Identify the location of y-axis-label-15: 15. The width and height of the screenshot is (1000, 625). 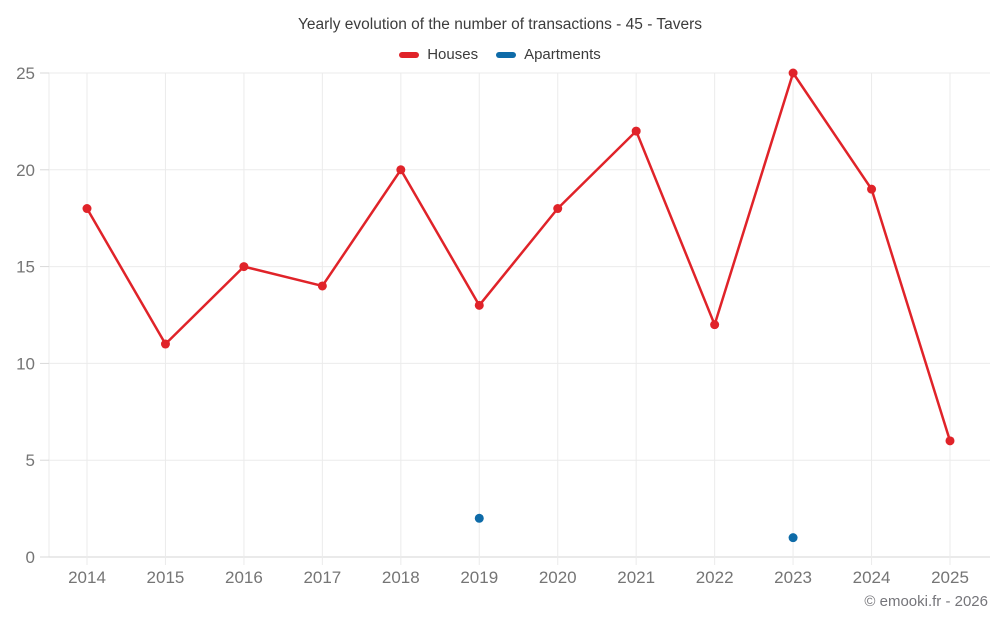
(25, 267).